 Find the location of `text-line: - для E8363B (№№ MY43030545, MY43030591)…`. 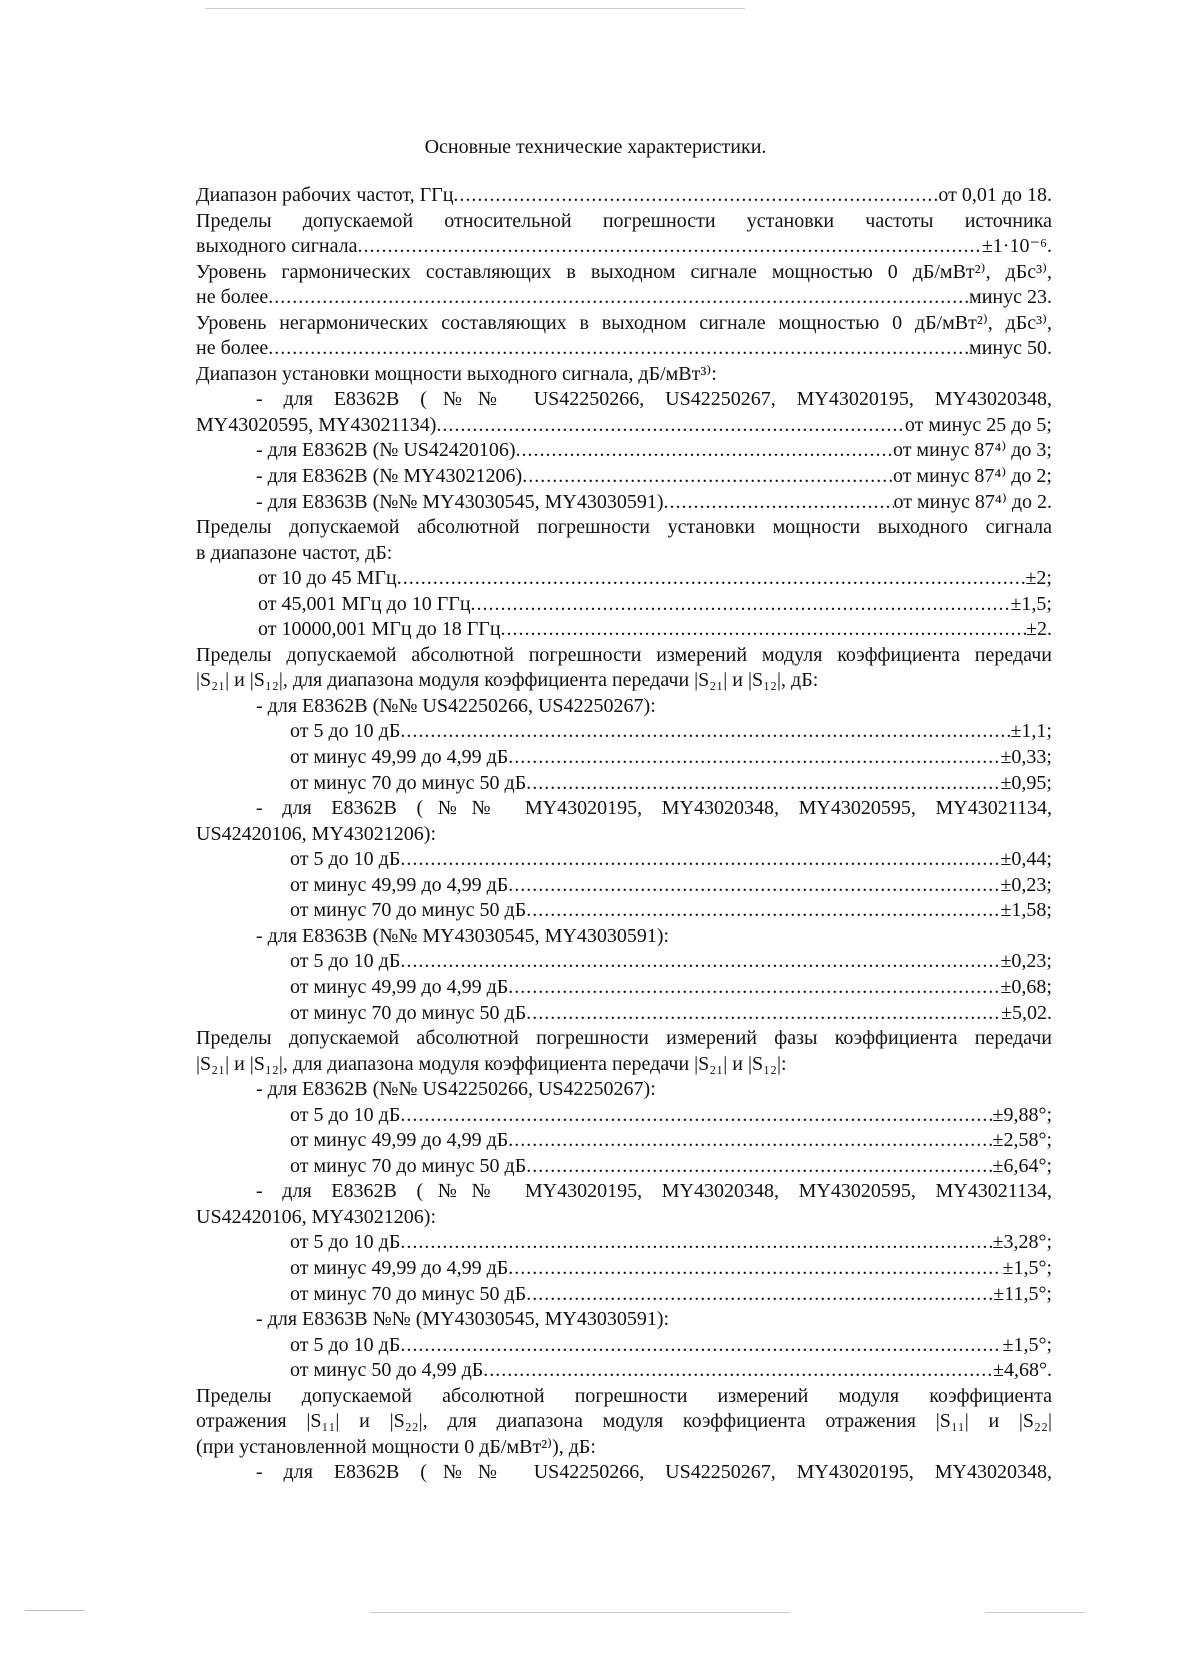

text-line: - для E8363B (№№ MY43030545, MY43030591)… is located at coordinates (463, 935).